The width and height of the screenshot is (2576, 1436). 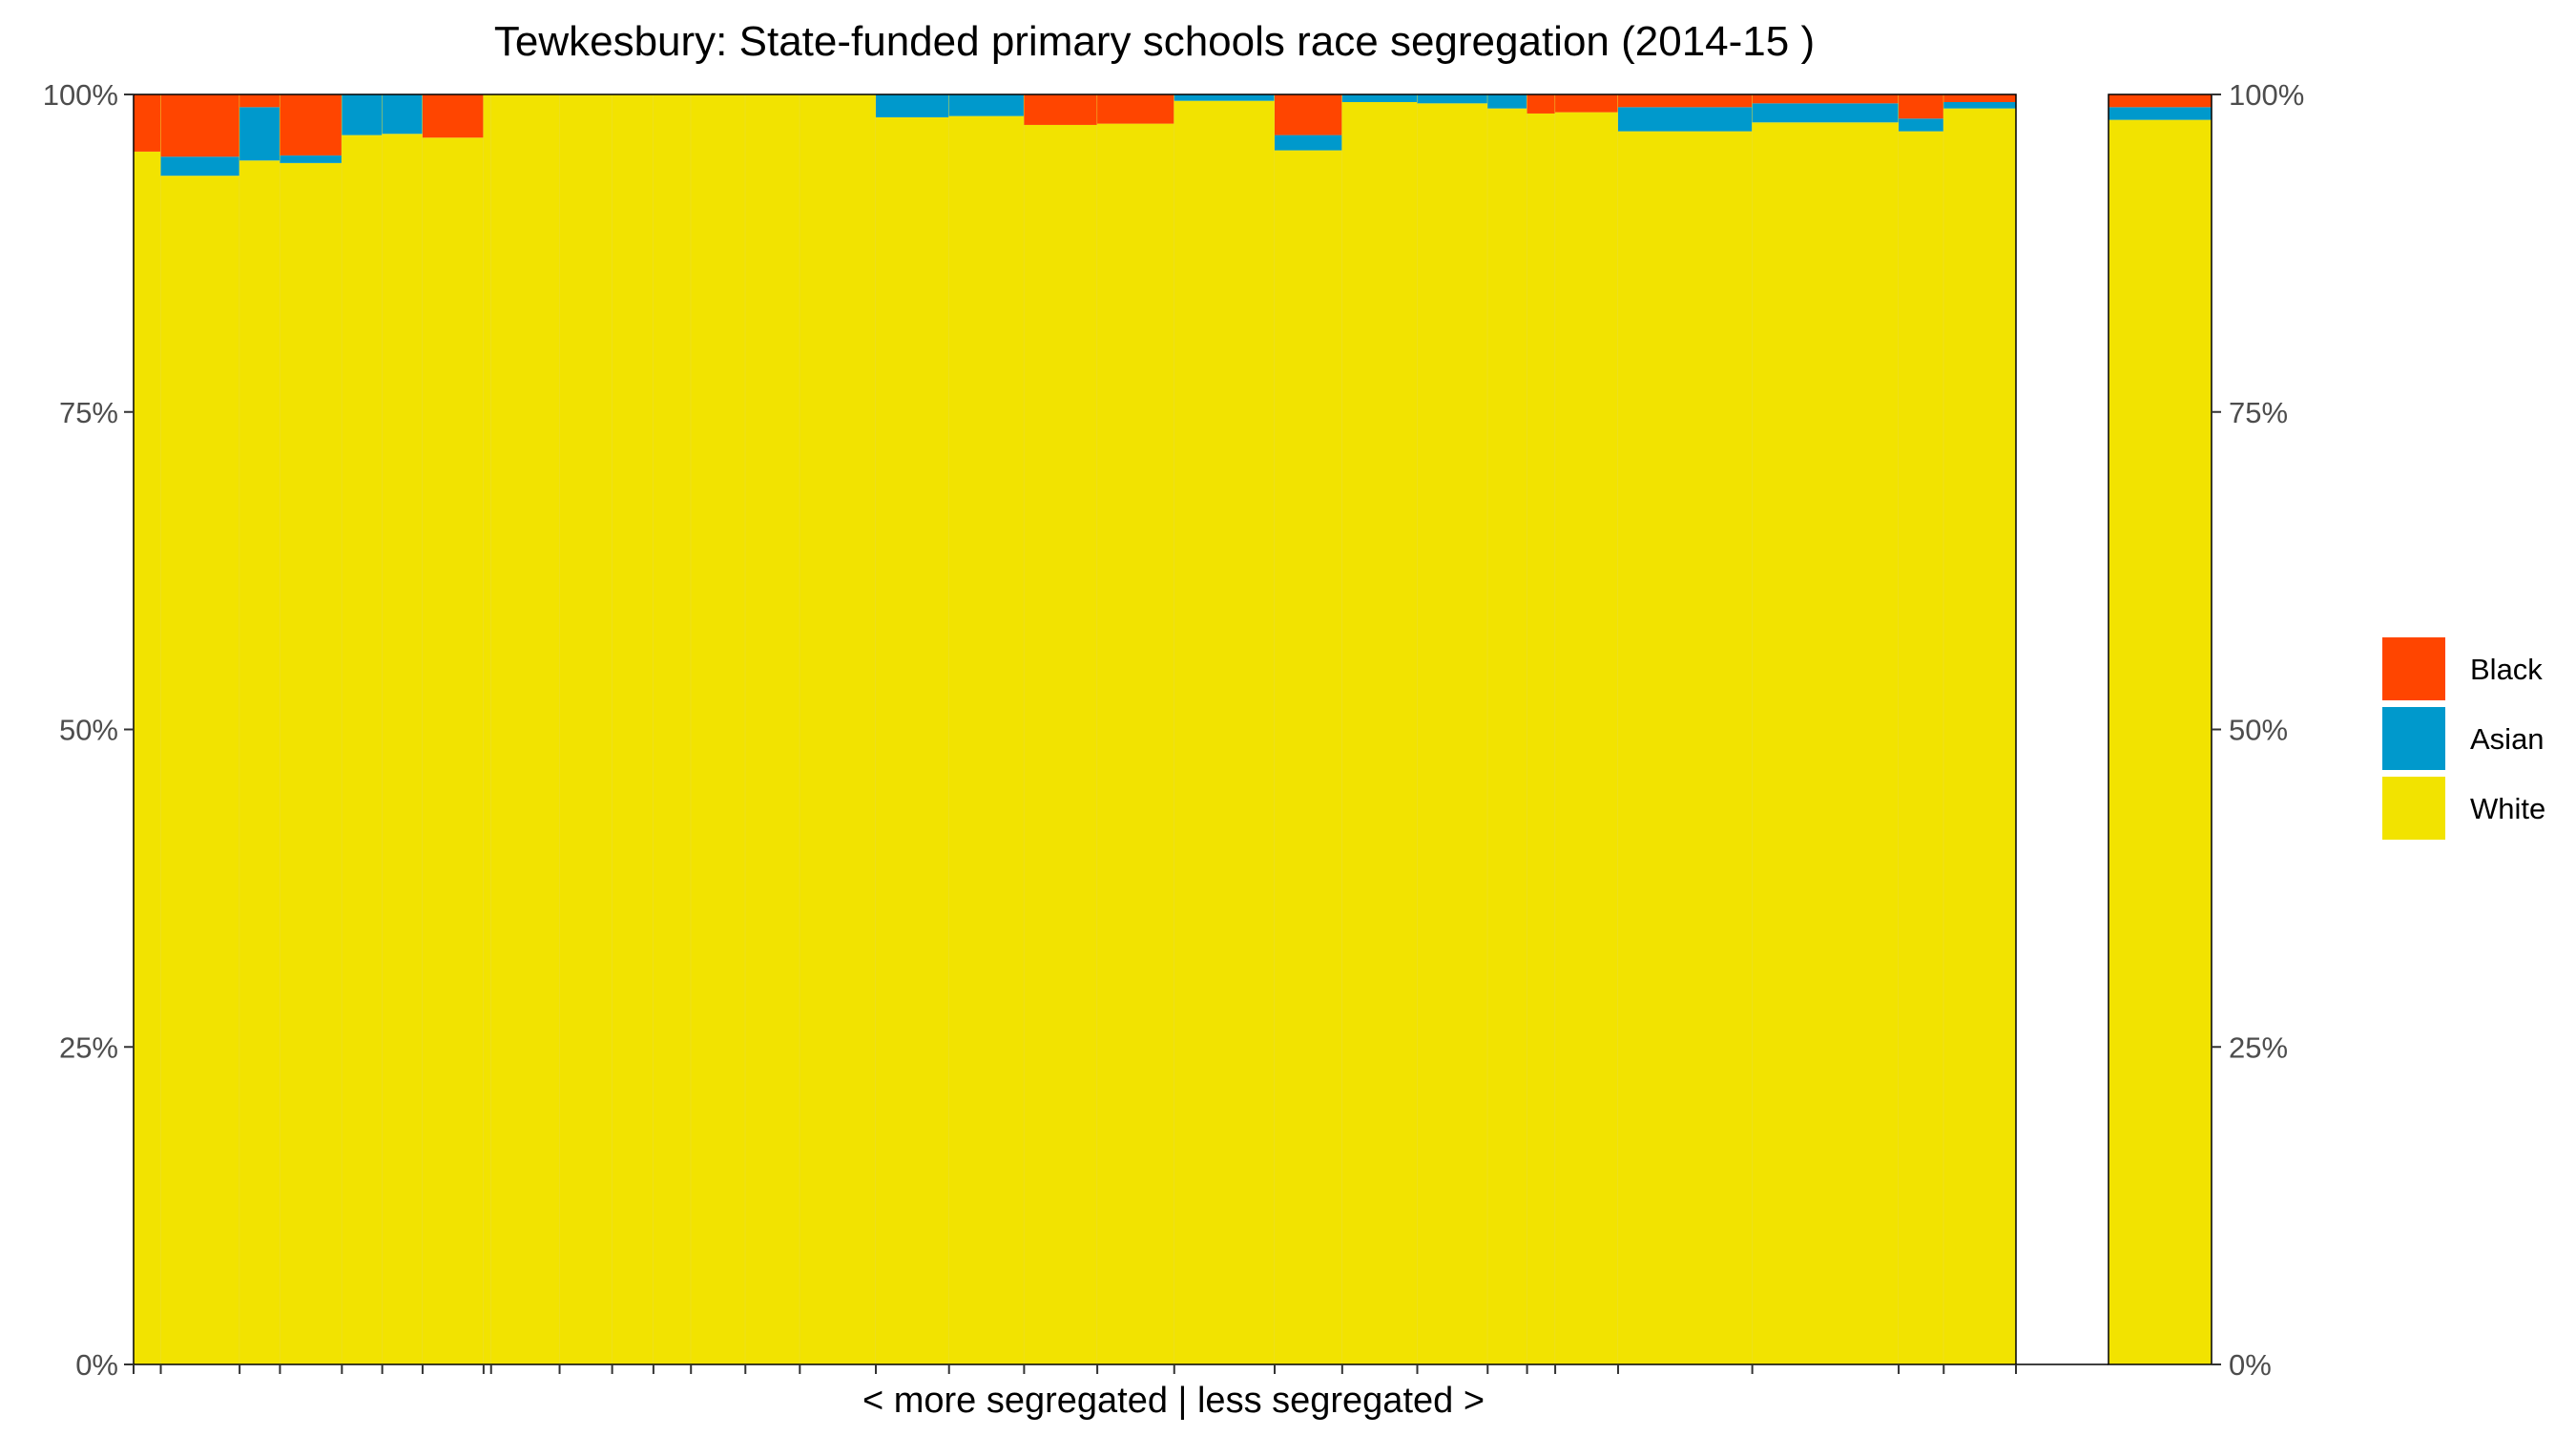 I want to click on legend-label-black: Black, so click(x=2506, y=669).